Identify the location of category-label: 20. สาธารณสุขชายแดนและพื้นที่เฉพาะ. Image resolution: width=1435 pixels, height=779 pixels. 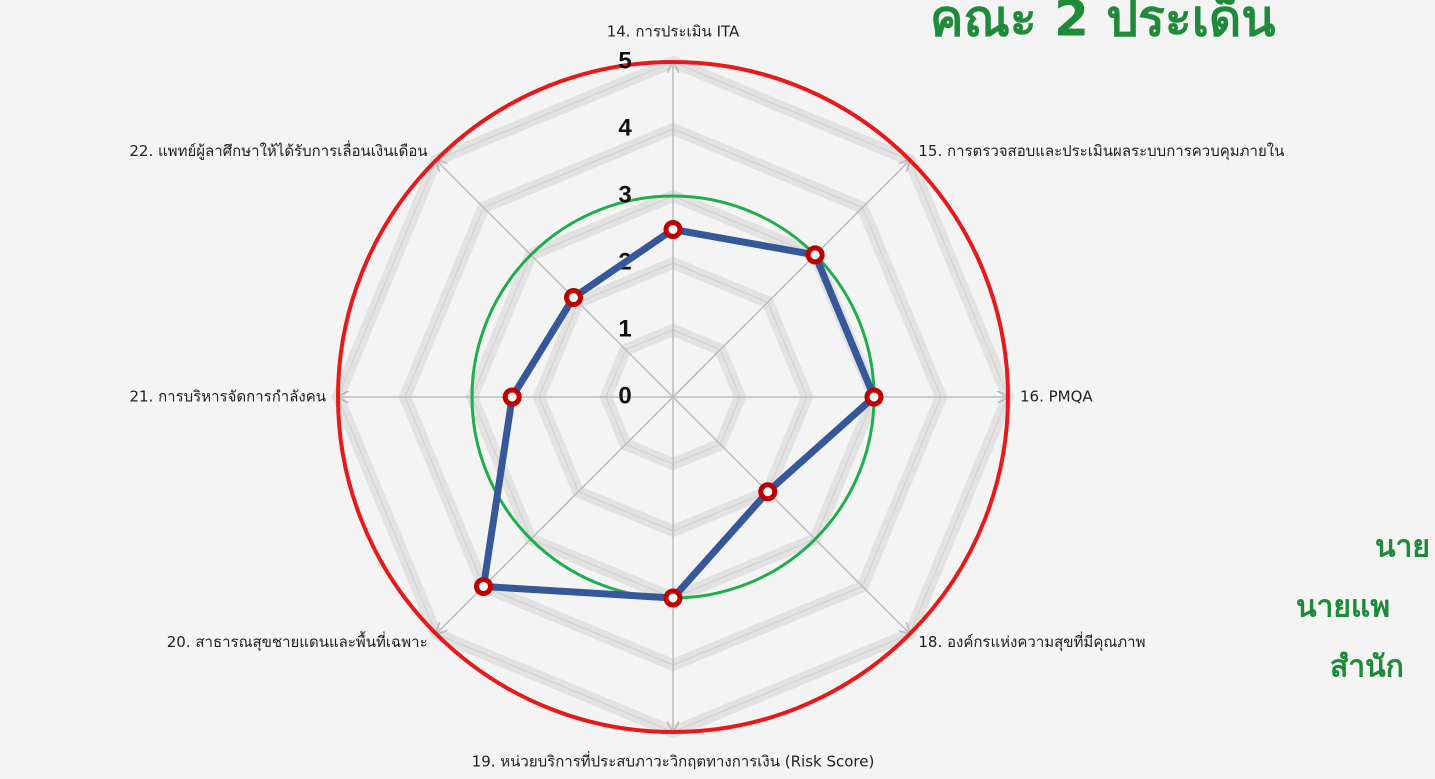
(297, 641).